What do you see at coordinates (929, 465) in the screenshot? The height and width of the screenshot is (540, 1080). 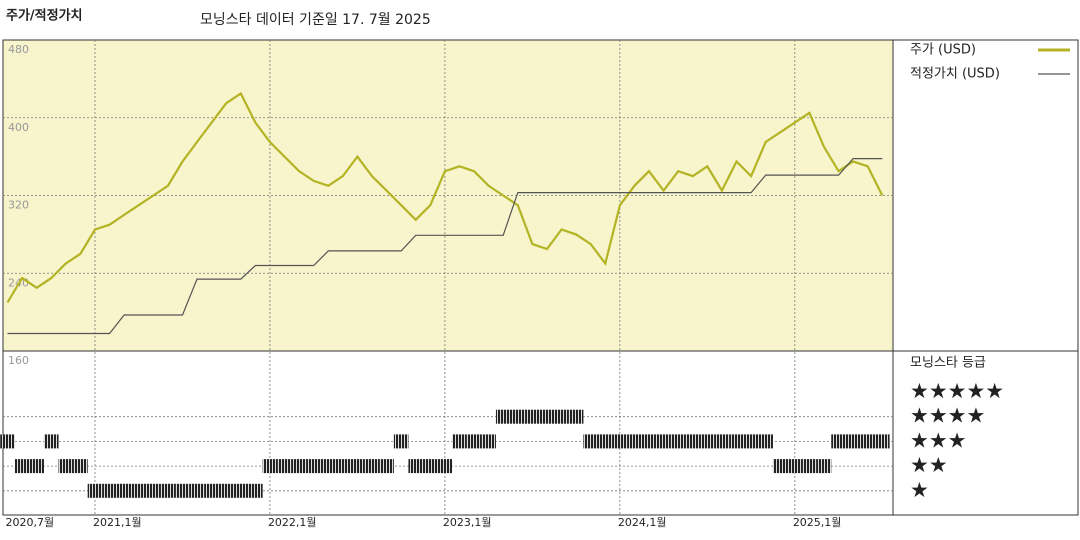 I see `rating-label: ★★` at bounding box center [929, 465].